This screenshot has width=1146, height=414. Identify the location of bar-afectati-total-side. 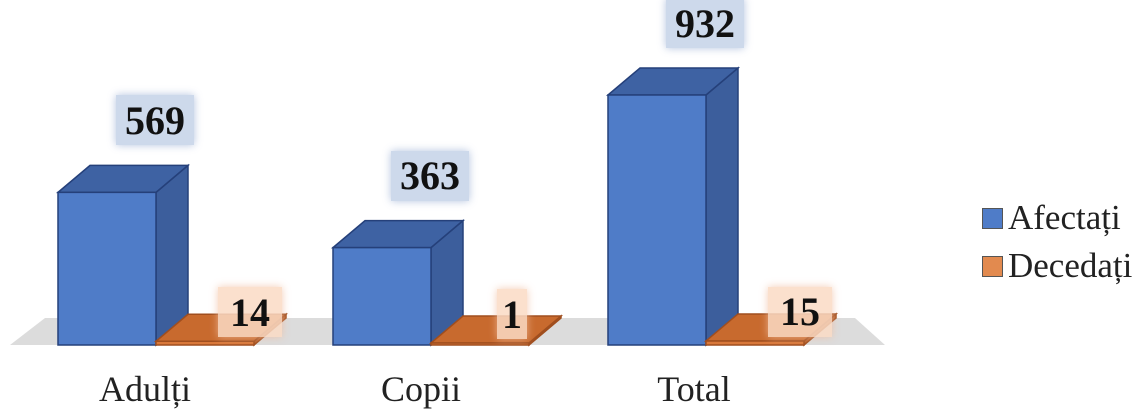
(722, 206).